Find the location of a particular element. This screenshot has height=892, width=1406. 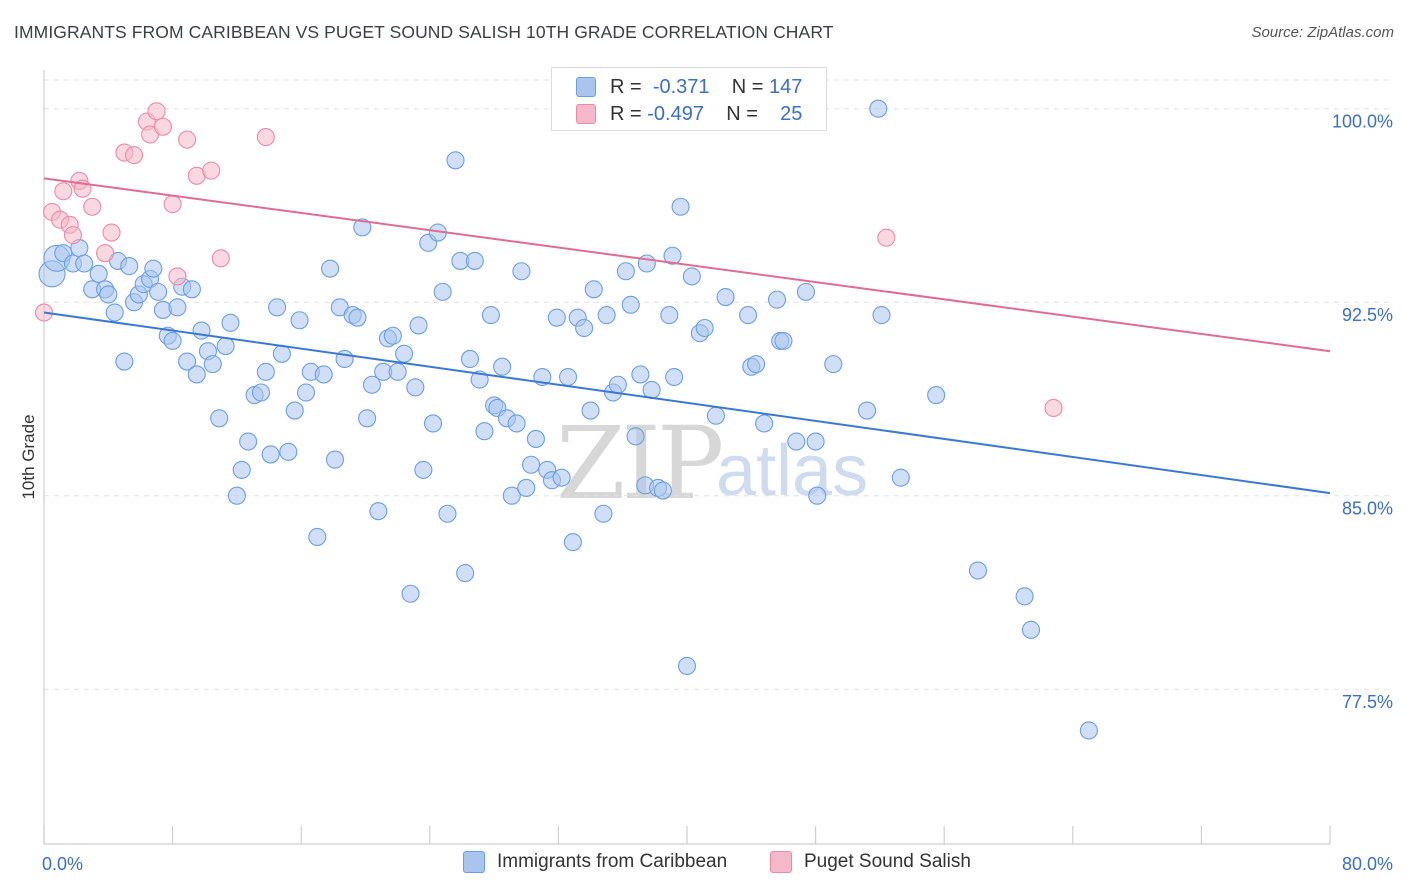

bottom-legend-label-caribbean: Immigrants from Caribbean is located at coordinates (612, 861).